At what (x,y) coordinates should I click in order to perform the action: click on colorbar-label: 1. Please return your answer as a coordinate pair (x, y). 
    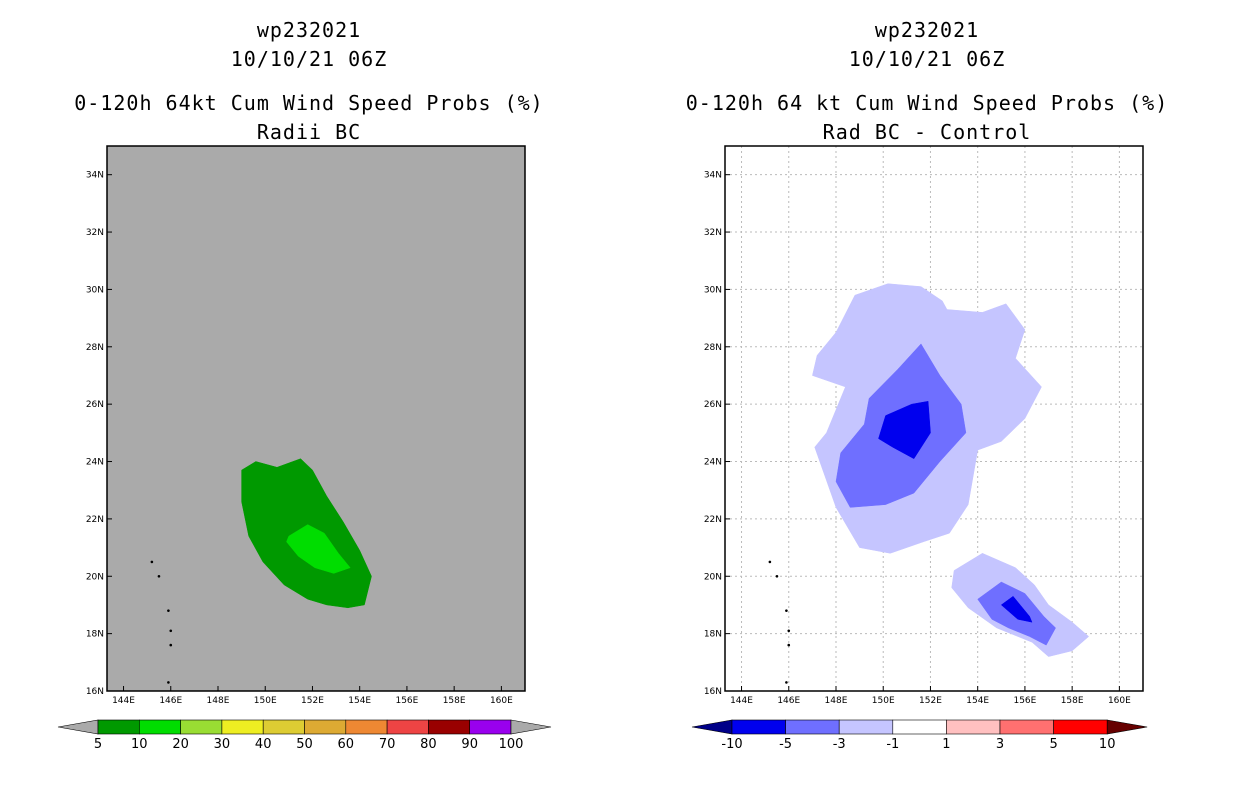
    Looking at the image, I should click on (946, 744).